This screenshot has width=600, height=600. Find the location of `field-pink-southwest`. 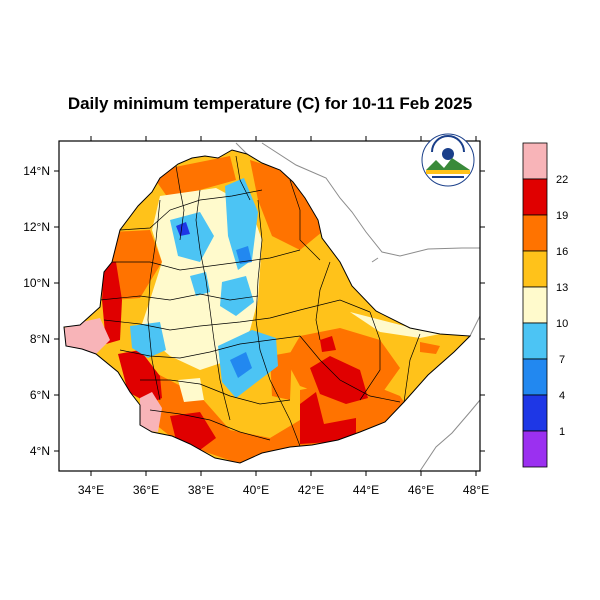

field-pink-southwest is located at coordinates (151, 412).